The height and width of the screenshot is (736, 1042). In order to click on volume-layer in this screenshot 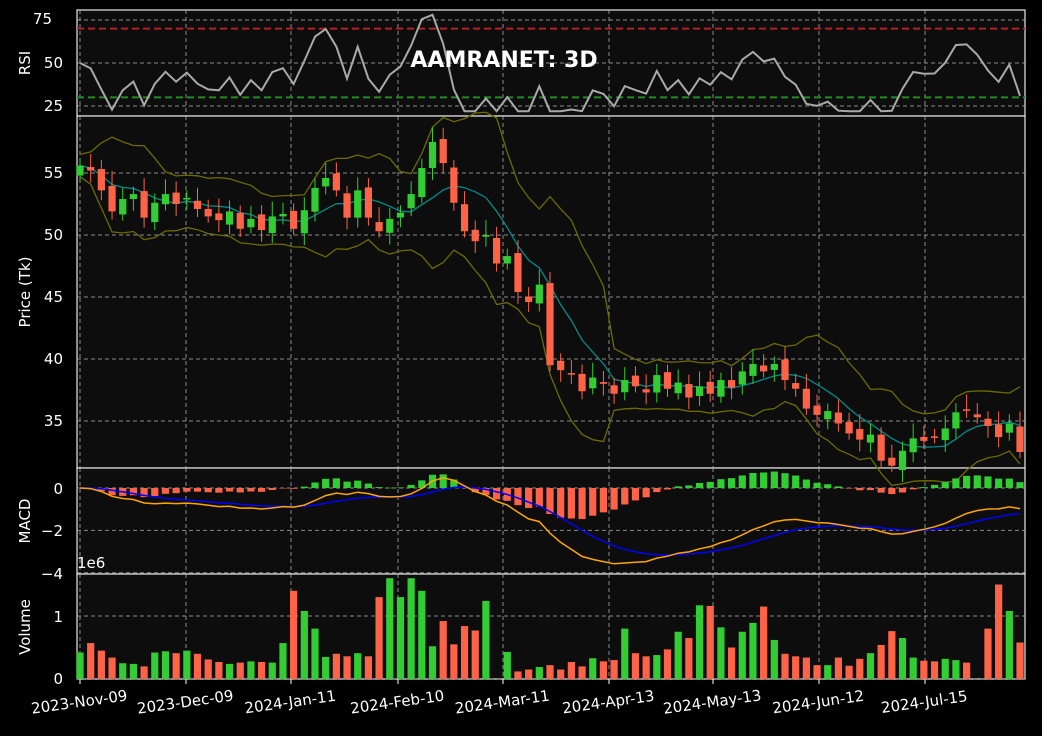, I will do `click(550, 628)`.